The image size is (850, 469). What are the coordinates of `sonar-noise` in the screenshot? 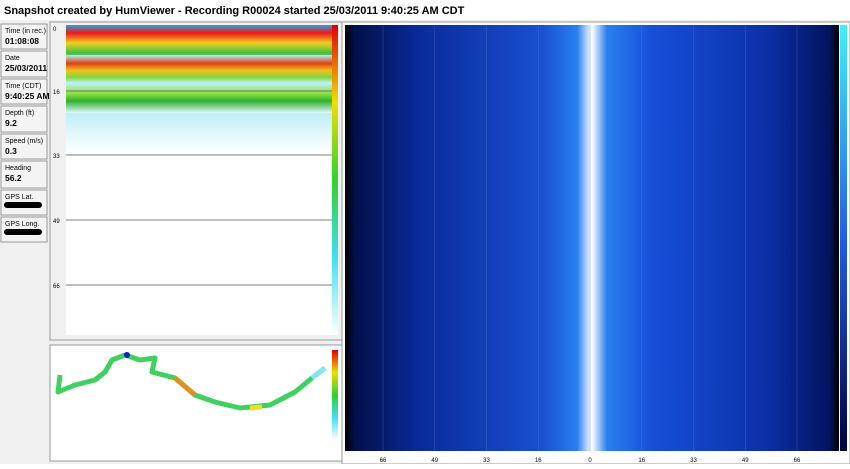 It's located at (199, 133).